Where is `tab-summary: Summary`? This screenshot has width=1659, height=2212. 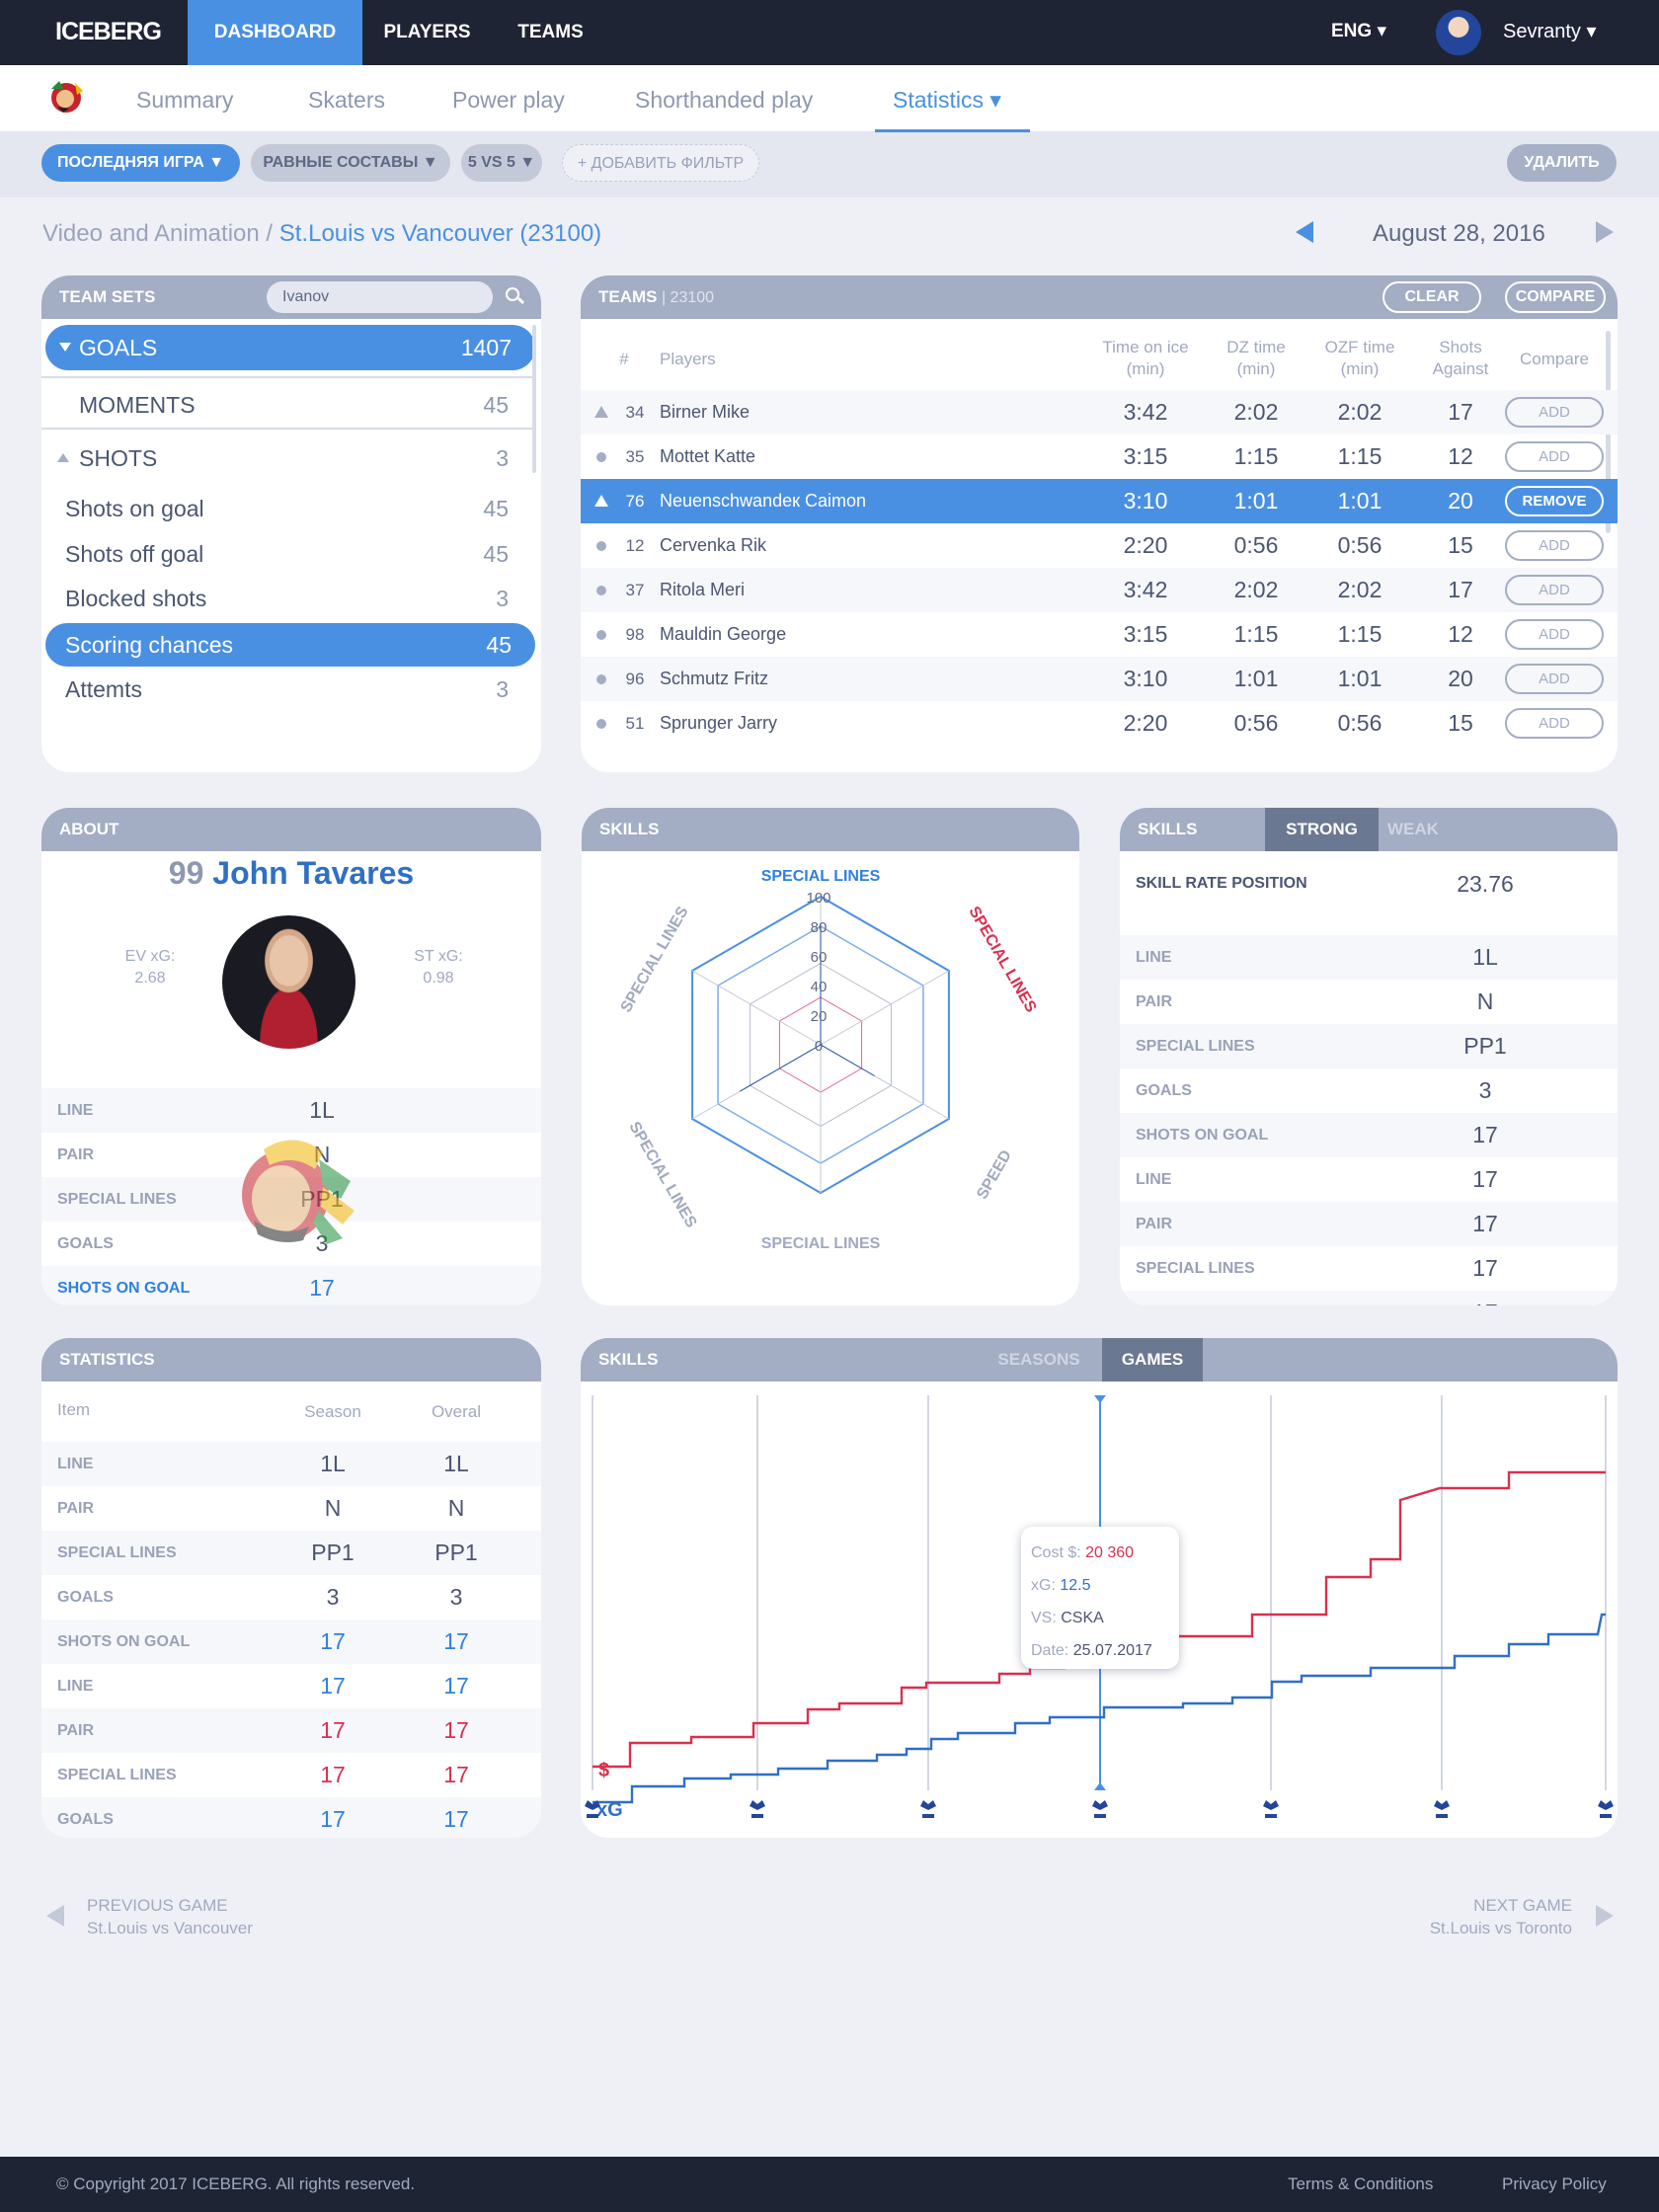 tab-summary: Summary is located at coordinates (185, 100).